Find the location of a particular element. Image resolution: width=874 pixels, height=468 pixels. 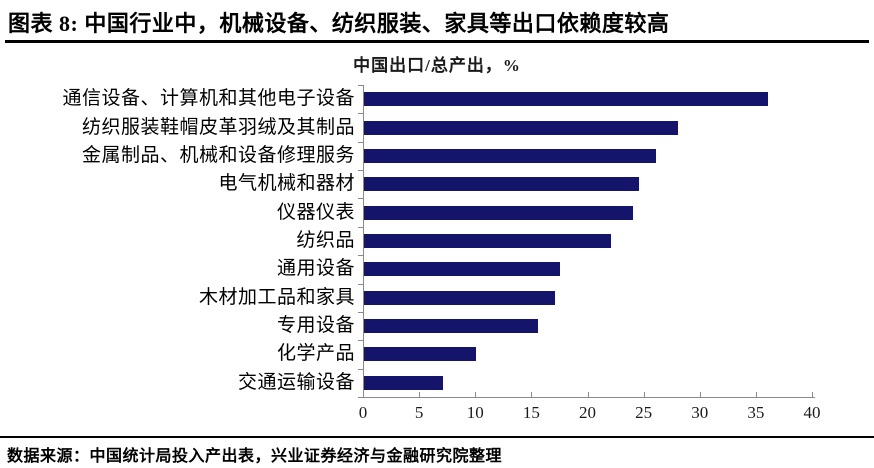

x-tick-label: 40 is located at coordinates (812, 412).